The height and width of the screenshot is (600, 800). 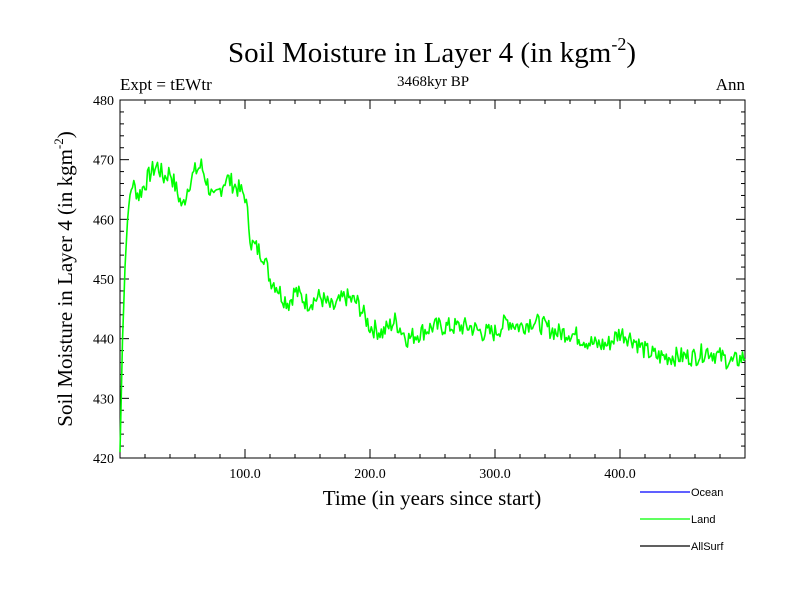 What do you see at coordinates (245, 474) in the screenshot?
I see `x-tick-label: 100.0` at bounding box center [245, 474].